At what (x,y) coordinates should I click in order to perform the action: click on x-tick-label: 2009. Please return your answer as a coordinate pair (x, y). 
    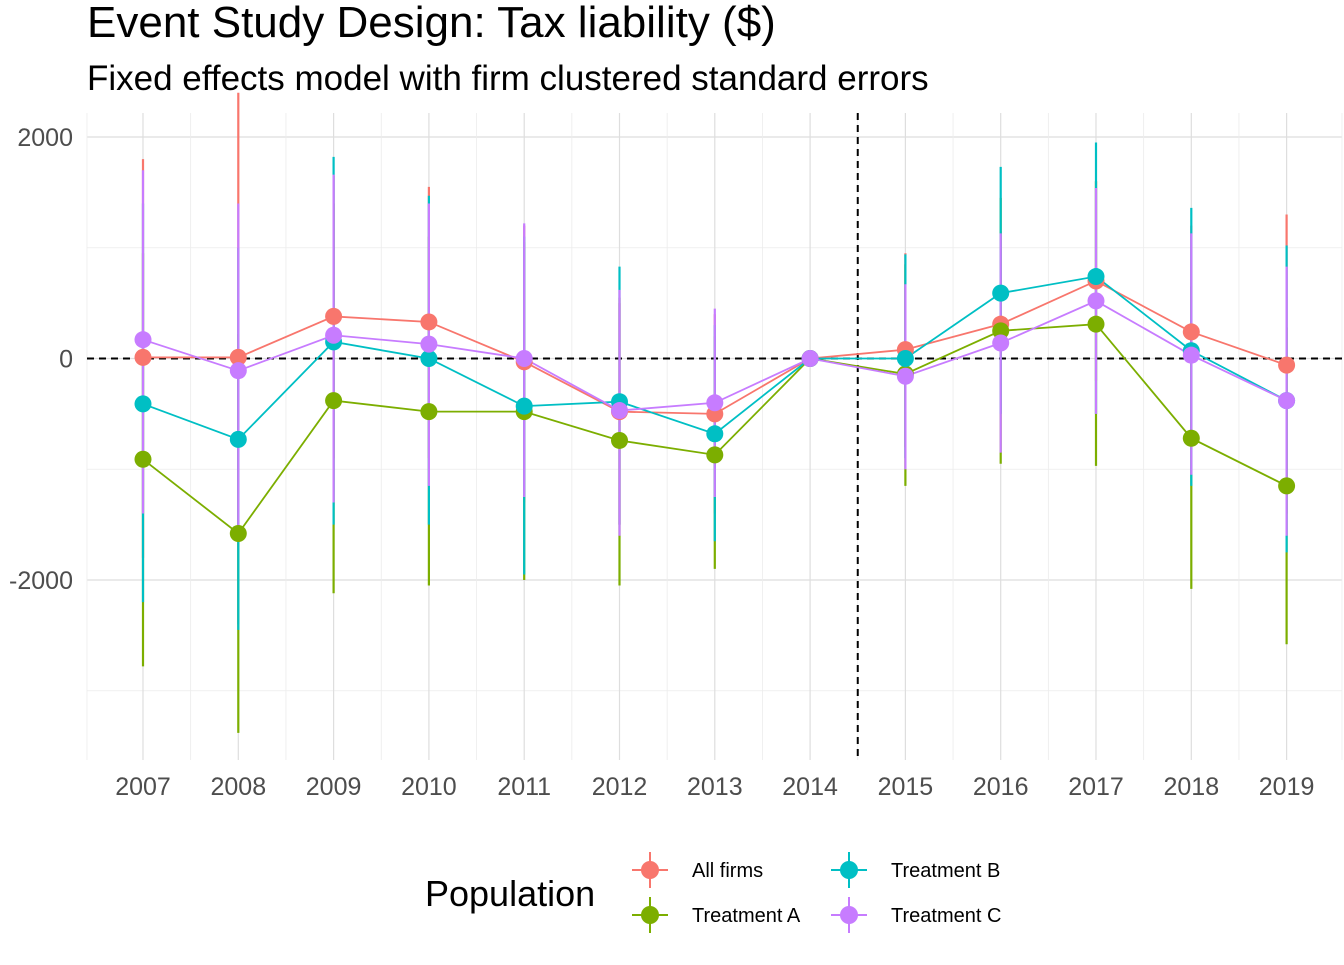
    Looking at the image, I should click on (334, 787).